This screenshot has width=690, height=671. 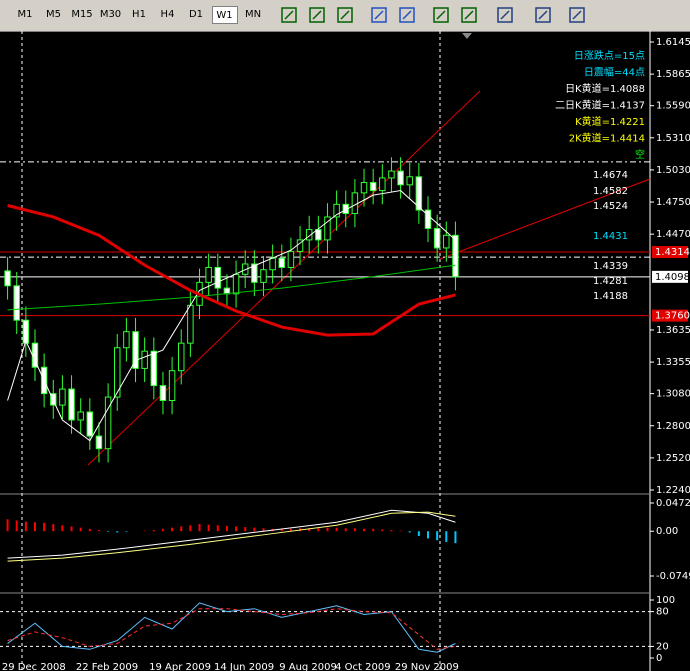 I want to click on y-tick-label: 20, so click(x=662, y=646).